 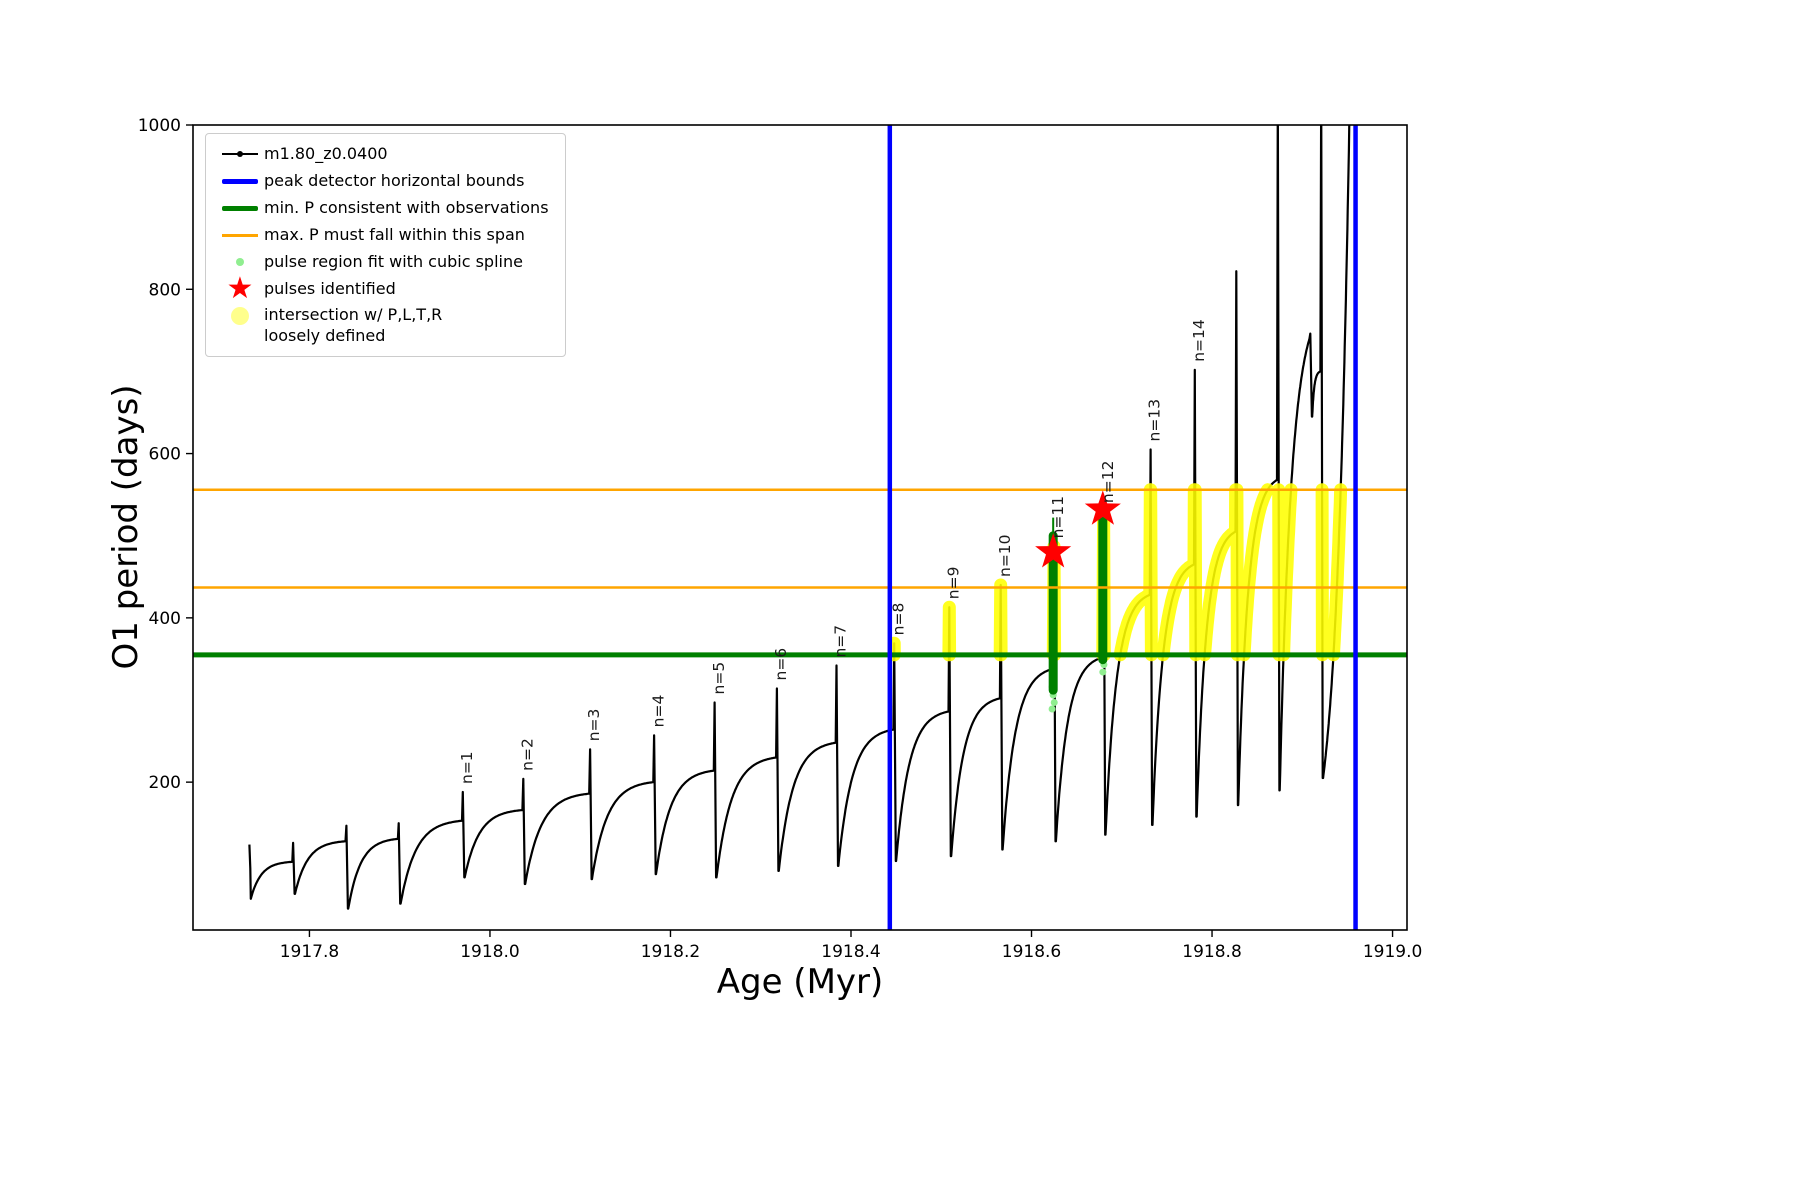 What do you see at coordinates (841, 641) in the screenshot?
I see `pulse-count-label: n=7` at bounding box center [841, 641].